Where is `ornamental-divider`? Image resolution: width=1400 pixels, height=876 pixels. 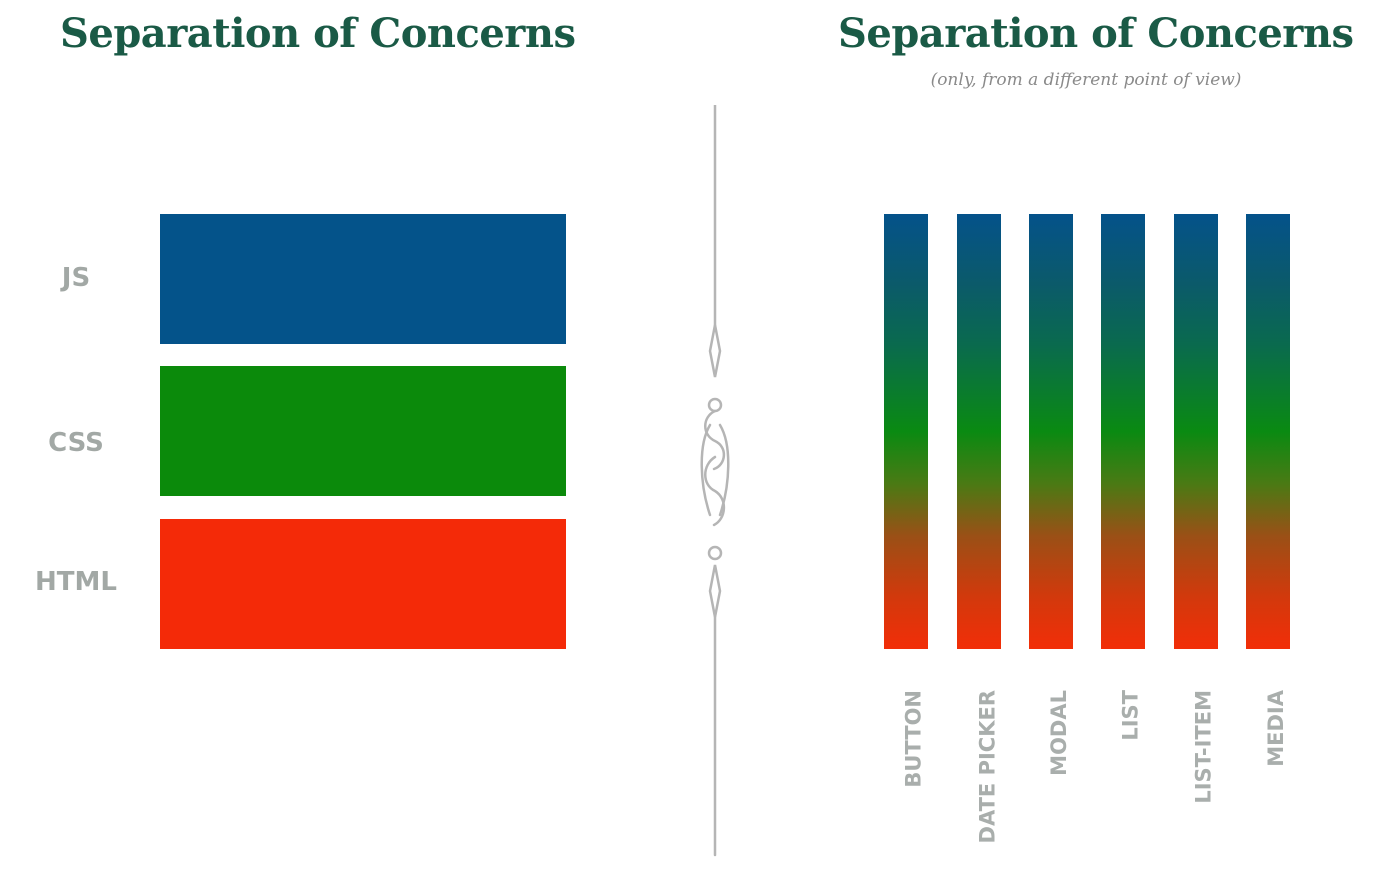
ornamental-divider is located at coordinates (715, 481).